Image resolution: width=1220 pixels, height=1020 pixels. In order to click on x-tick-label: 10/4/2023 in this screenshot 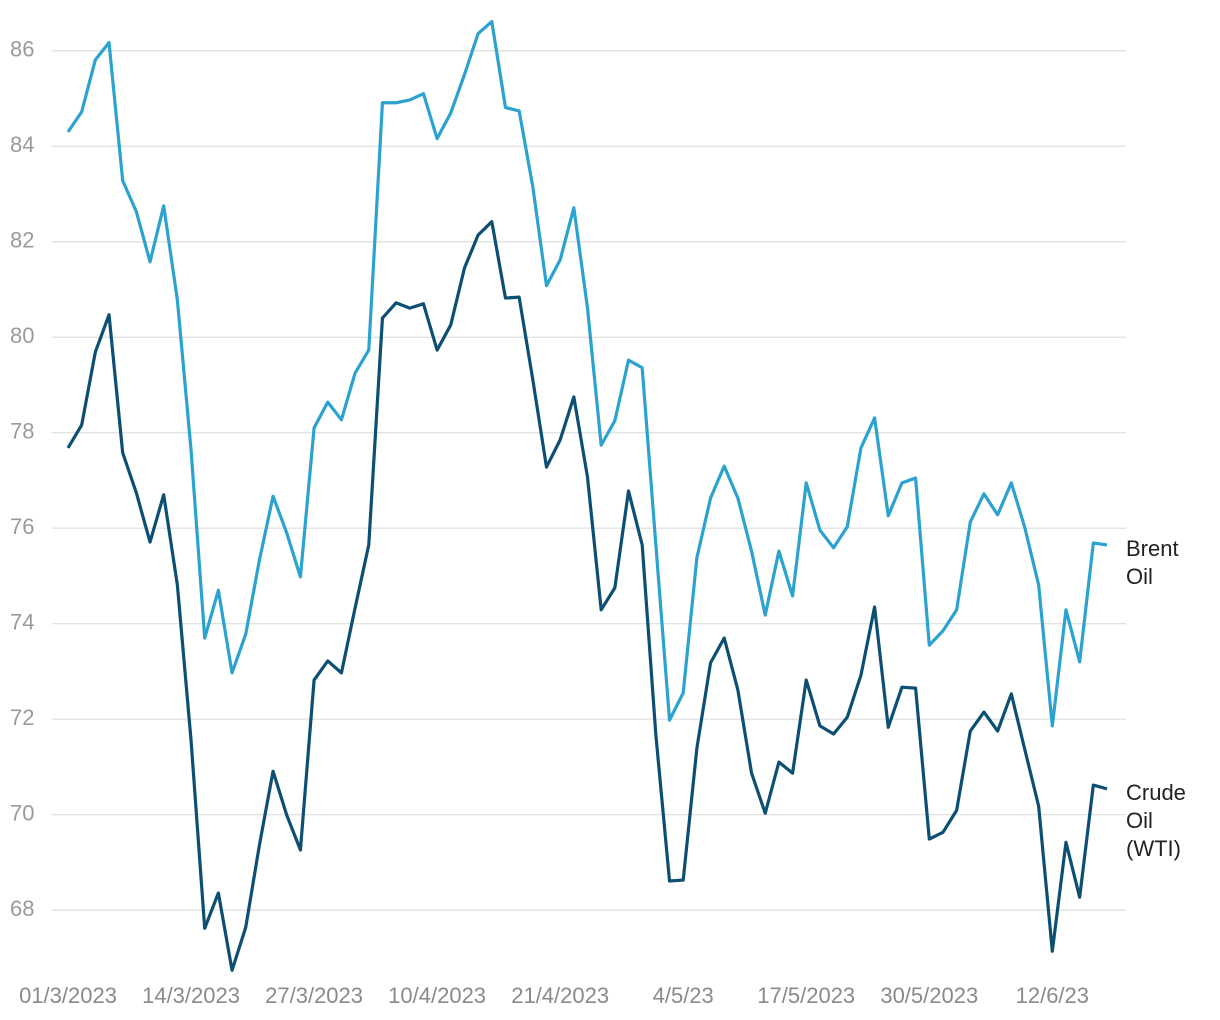, I will do `click(437, 995)`.